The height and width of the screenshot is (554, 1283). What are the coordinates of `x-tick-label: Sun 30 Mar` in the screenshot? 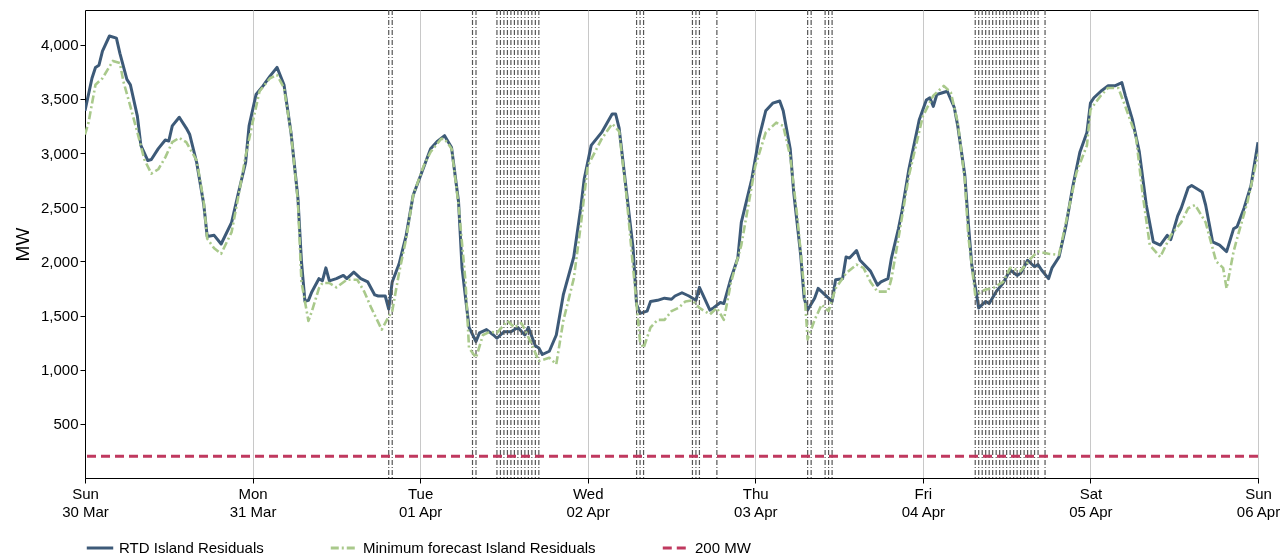 It's located at (85, 502).